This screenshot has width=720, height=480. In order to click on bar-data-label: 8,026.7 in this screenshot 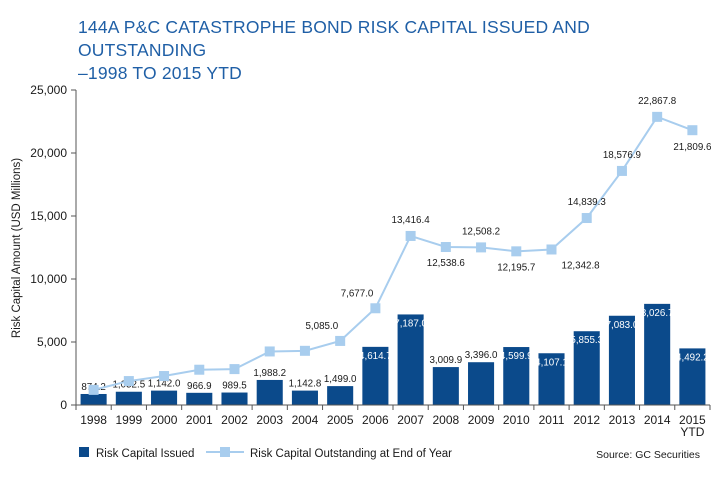, I will do `click(657, 313)`.